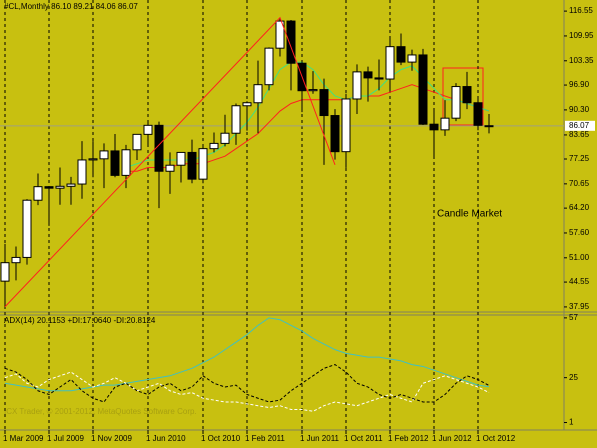  Describe the element at coordinates (571, 422) in the screenshot. I see `y-tick-label: 1` at that location.